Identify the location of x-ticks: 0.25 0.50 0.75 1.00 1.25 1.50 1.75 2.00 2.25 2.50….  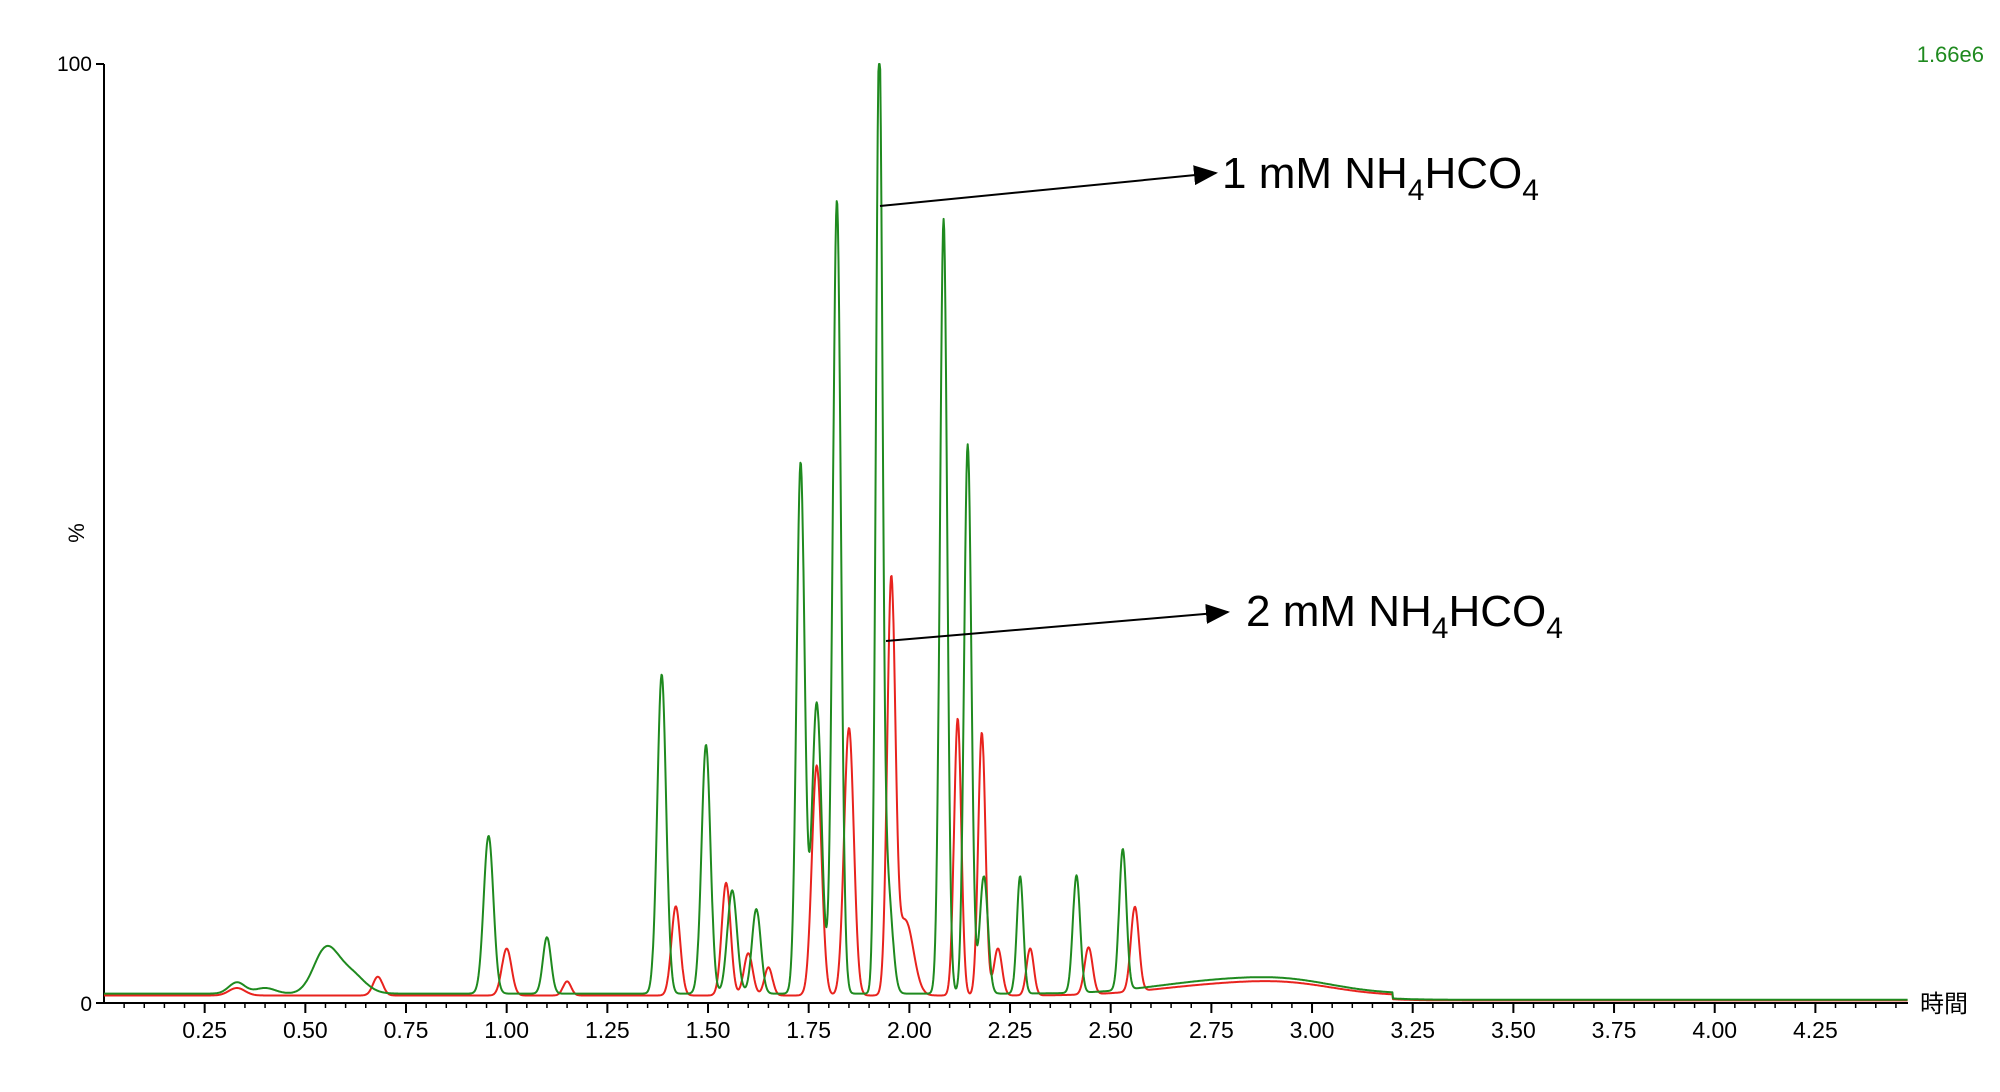
(1010, 1023).